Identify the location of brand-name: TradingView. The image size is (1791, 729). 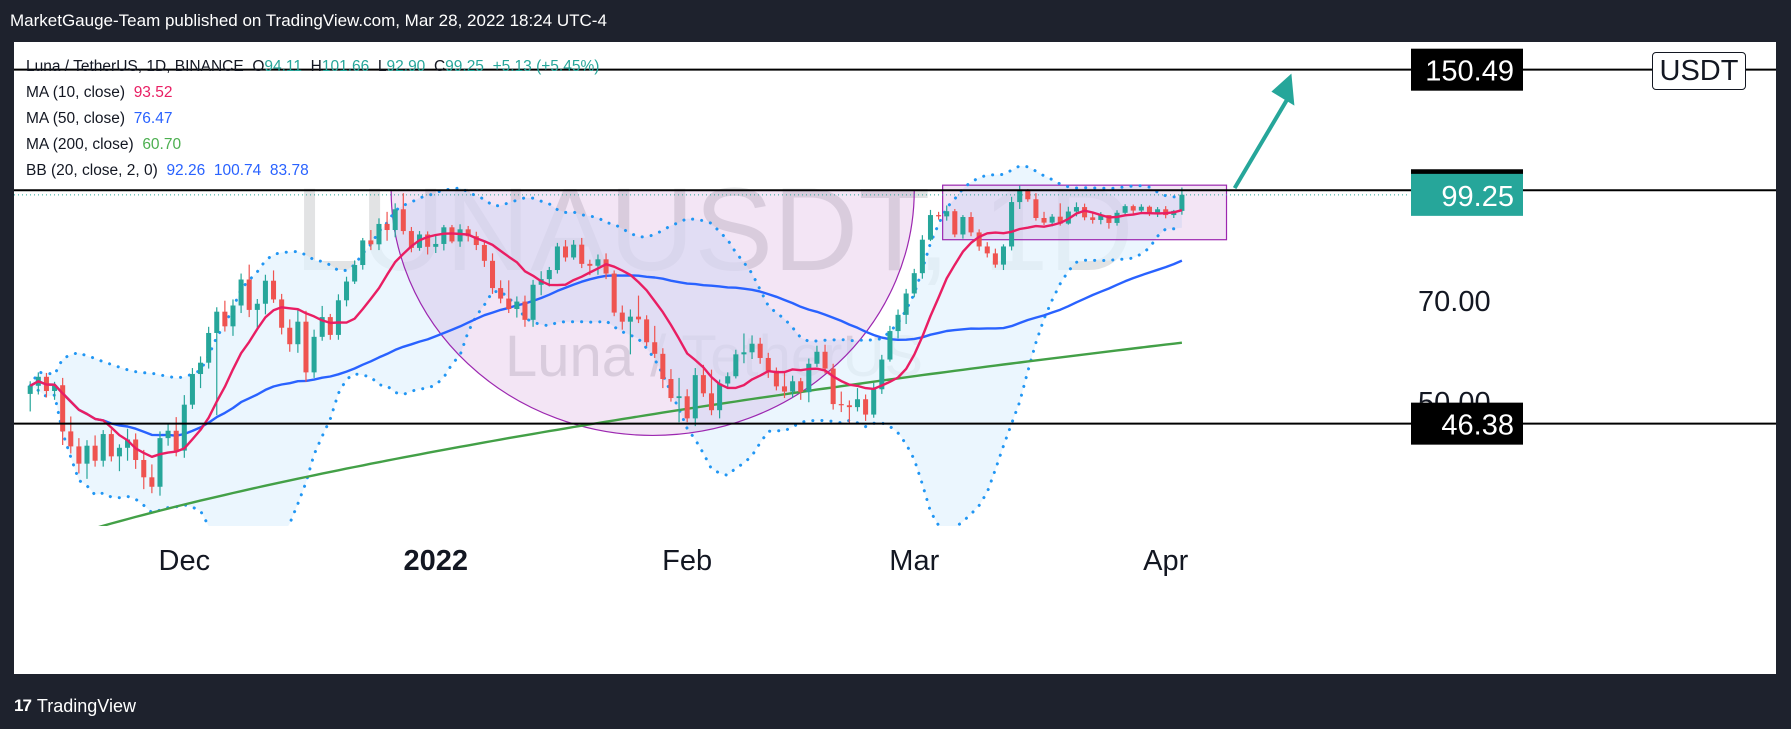
(86, 705).